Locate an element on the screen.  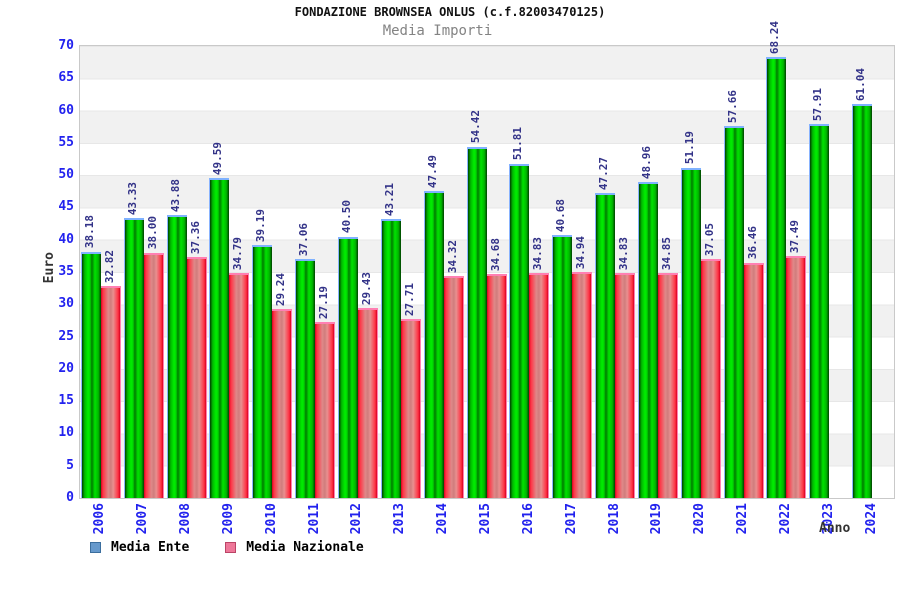
bar-media-nazionale-2007 is located at coordinates (153, 375).